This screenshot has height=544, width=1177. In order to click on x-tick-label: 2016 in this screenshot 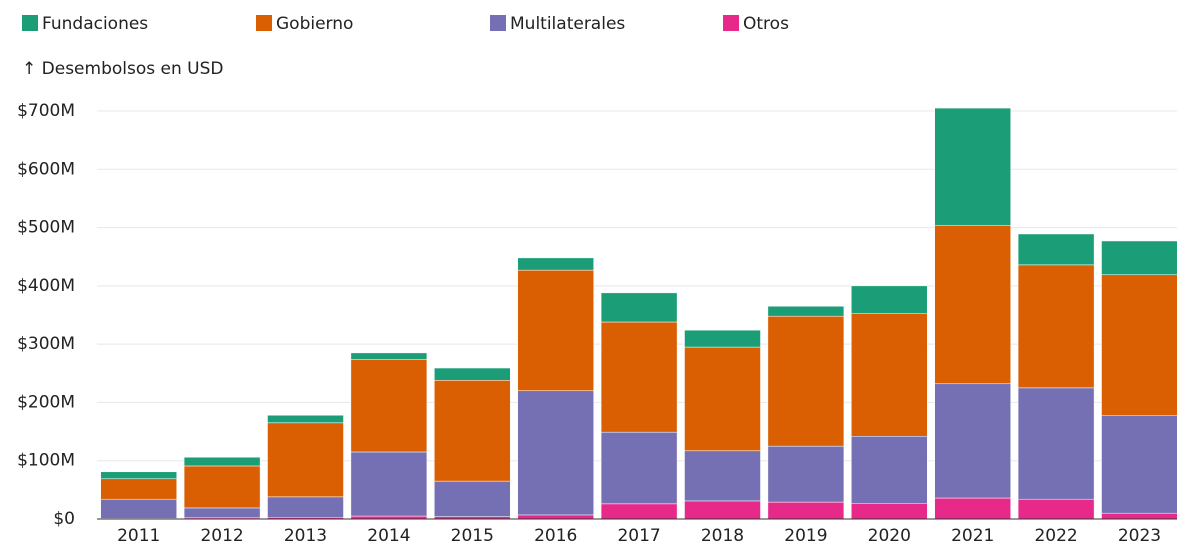, I will do `click(555, 535)`.